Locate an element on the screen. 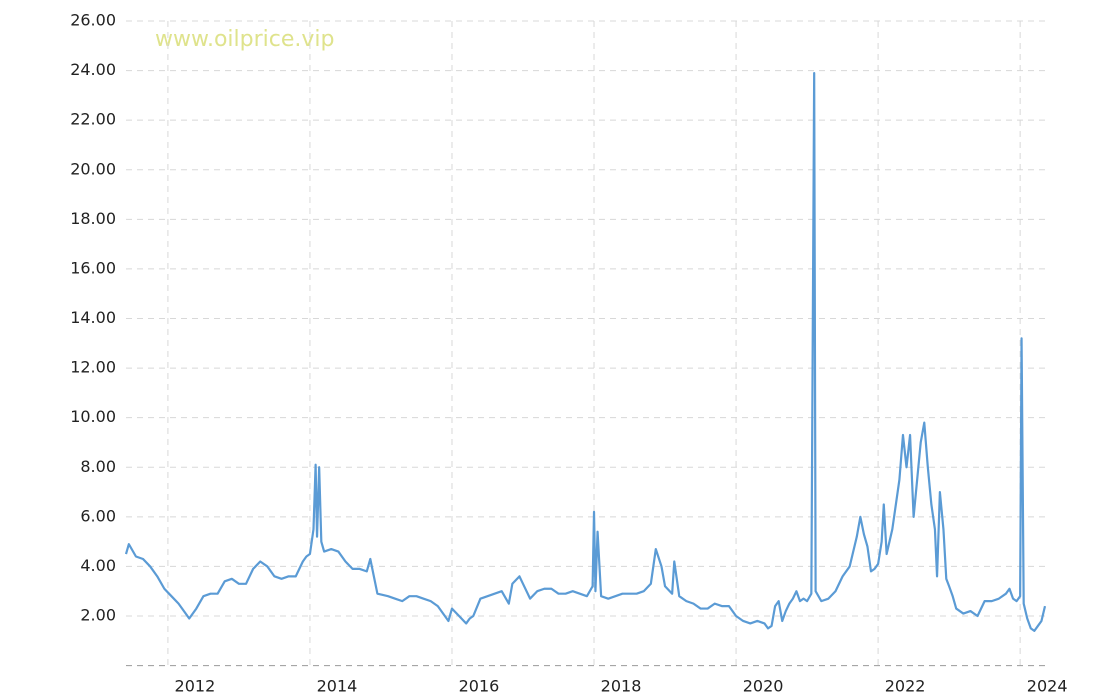 The image size is (1110, 700). y-tick-label: 16.00 is located at coordinates (93, 267).